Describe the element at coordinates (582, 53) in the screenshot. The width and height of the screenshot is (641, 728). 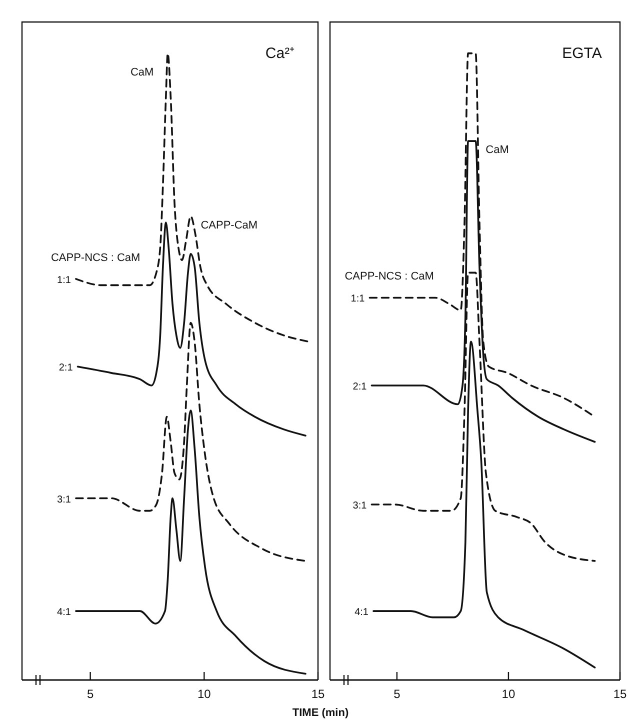
I see `chart-title: EGTA` at that location.